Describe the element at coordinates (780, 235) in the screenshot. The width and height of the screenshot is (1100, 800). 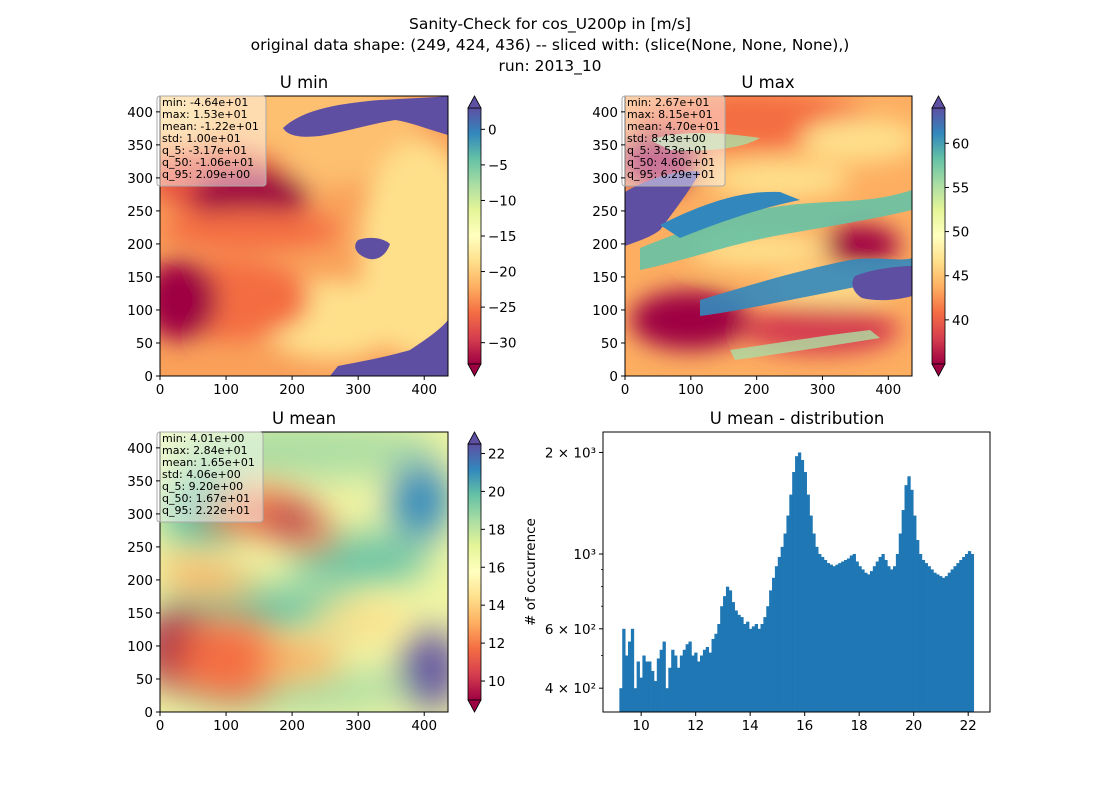
I see `panel-u-max: U max min: 2.67e` at that location.